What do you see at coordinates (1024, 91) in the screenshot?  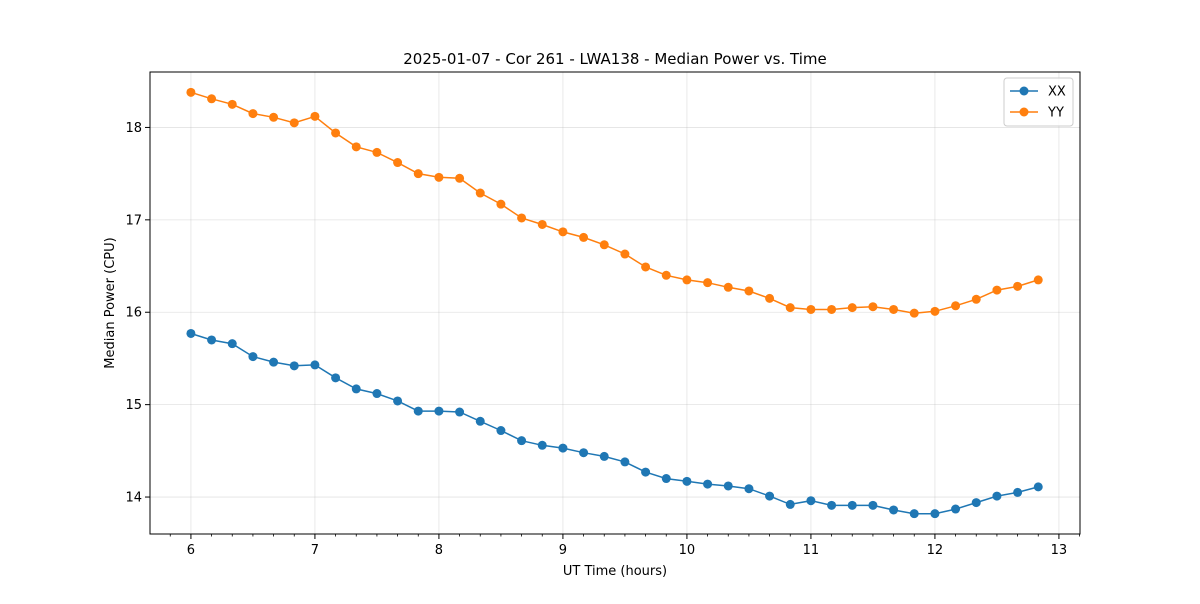 I see `legend-xx-marker` at bounding box center [1024, 91].